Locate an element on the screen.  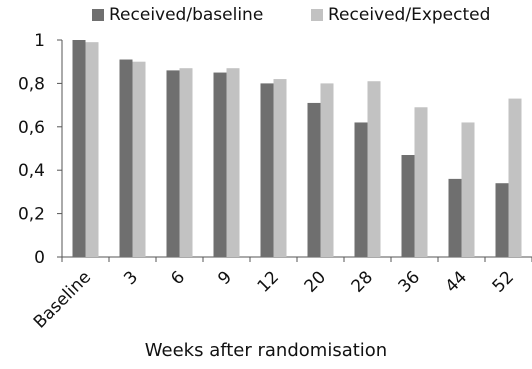
legend-label-received-baseline: Received/baseline is located at coordinates (186, 15).